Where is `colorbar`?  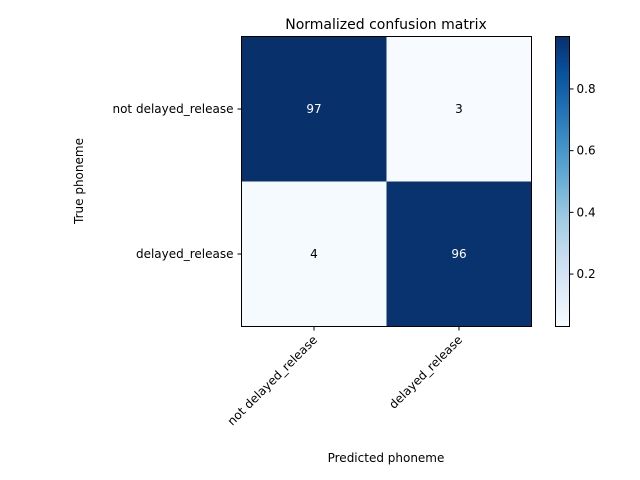
colorbar is located at coordinates (562, 181).